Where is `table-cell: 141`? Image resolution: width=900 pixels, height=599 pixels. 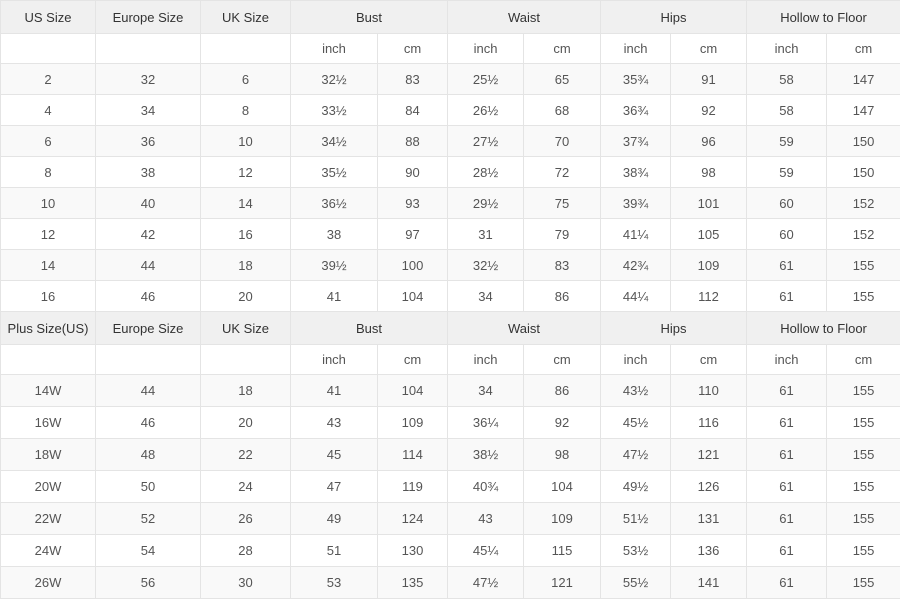 table-cell: 141 is located at coordinates (709, 583).